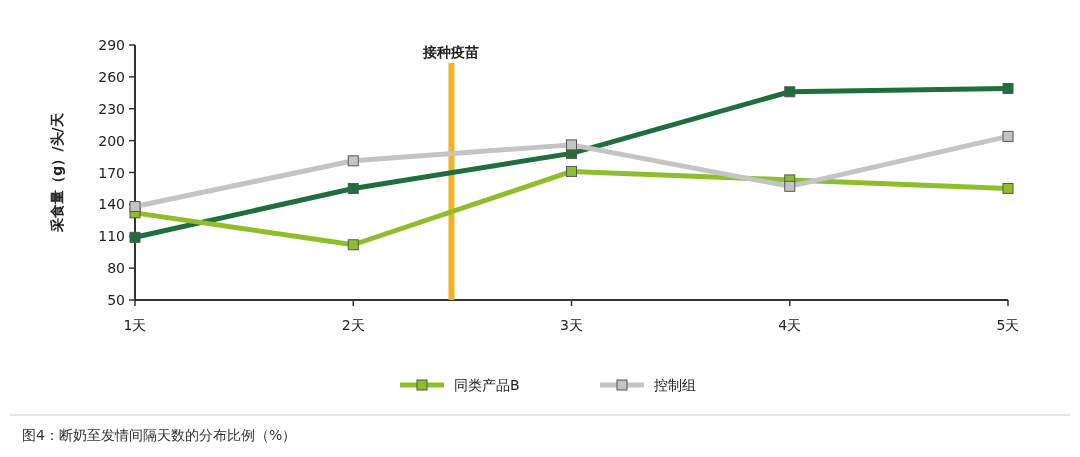  Describe the element at coordinates (111, 172) in the screenshot. I see `y-tick-label: 170` at that location.